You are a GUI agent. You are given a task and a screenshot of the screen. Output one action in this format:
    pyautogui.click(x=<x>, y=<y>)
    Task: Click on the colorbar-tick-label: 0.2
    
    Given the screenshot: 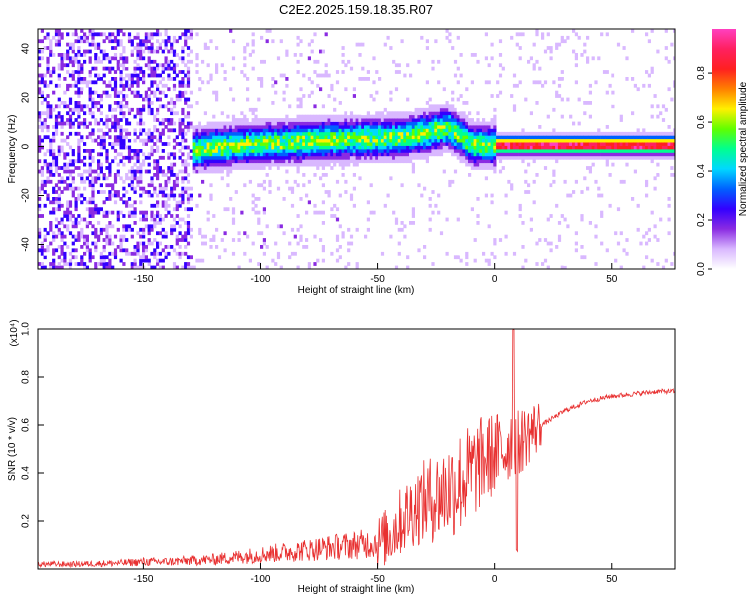 What is the action you would take?
    pyautogui.click(x=701, y=220)
    